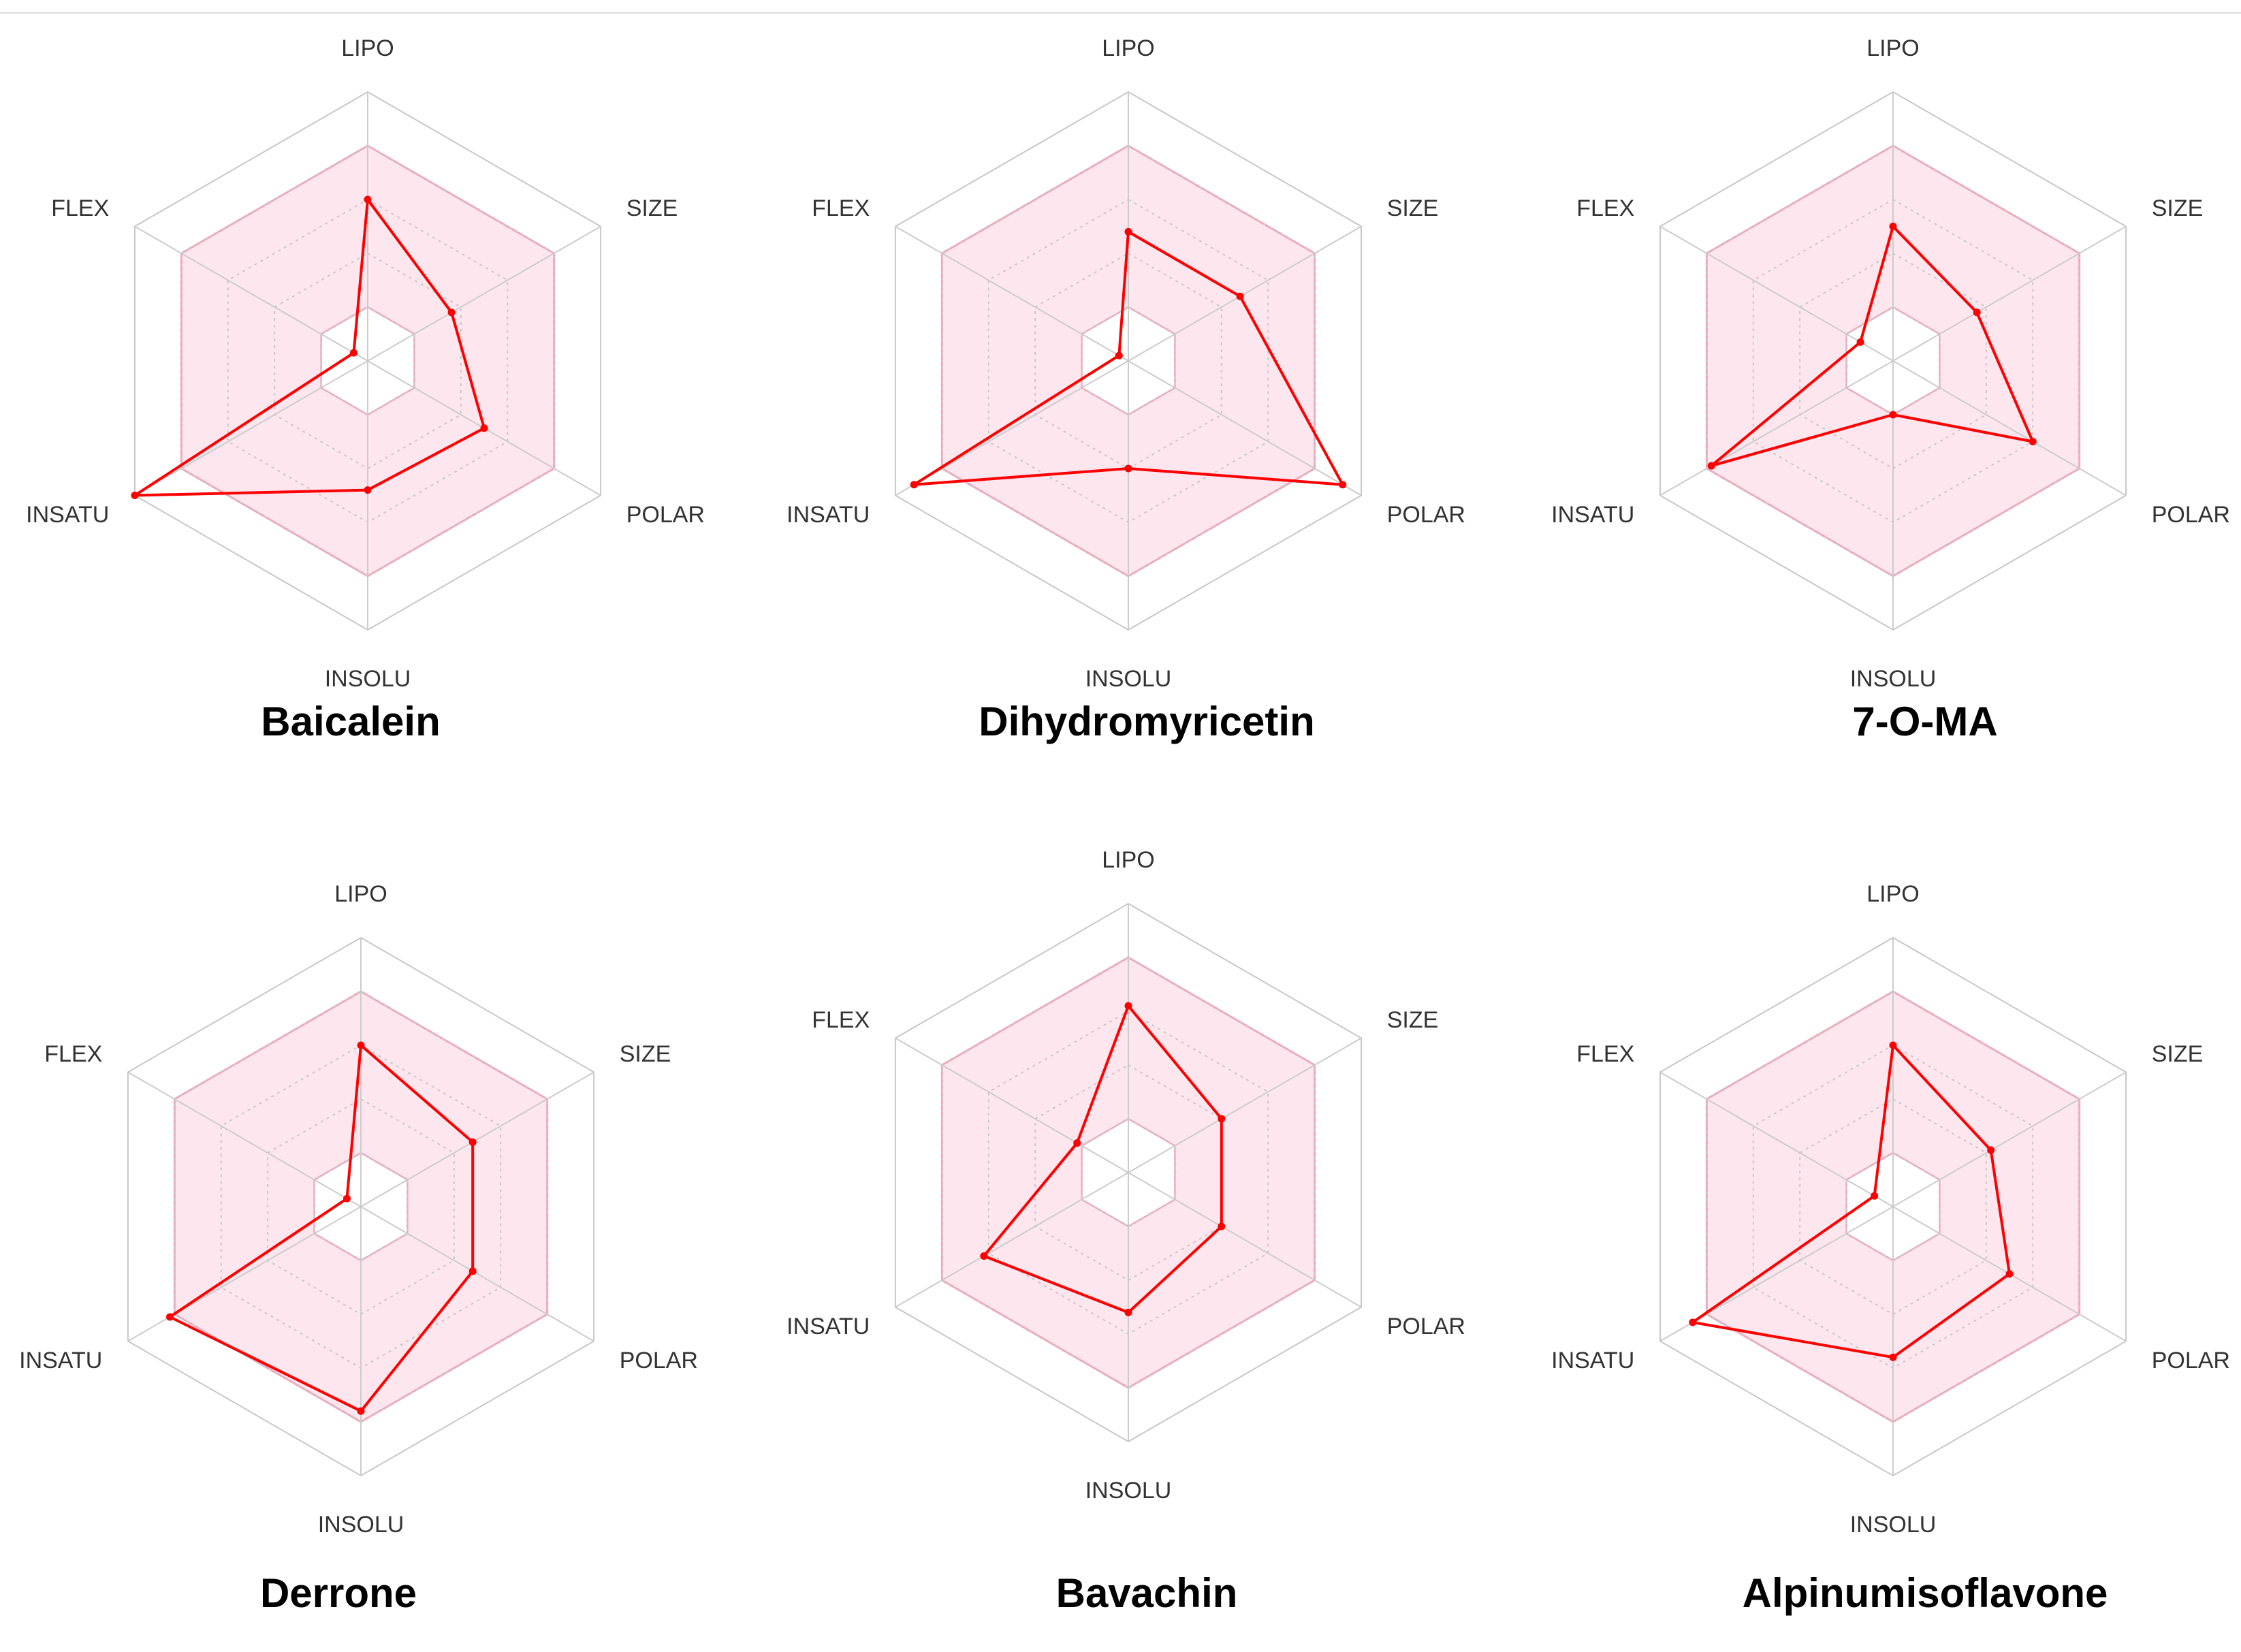  What do you see at coordinates (350, 721) in the screenshot?
I see `chart-title: Baicalein` at bounding box center [350, 721].